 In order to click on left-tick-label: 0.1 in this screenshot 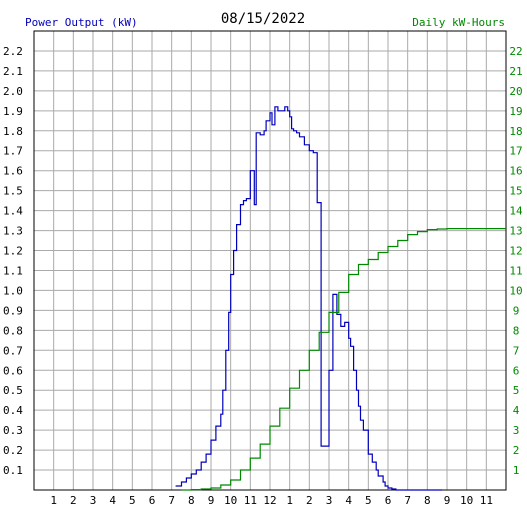, I will do `click(13, 470)`.